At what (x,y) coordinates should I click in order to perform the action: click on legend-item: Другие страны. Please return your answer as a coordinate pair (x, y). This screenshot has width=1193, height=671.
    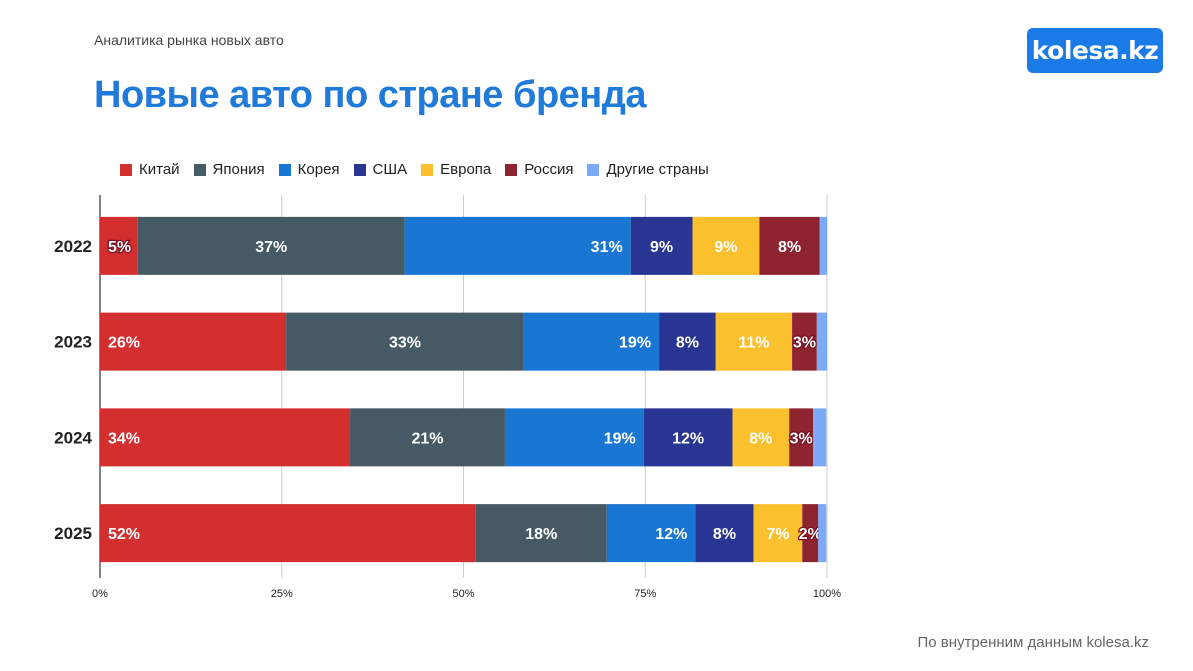
    Looking at the image, I should click on (648, 169).